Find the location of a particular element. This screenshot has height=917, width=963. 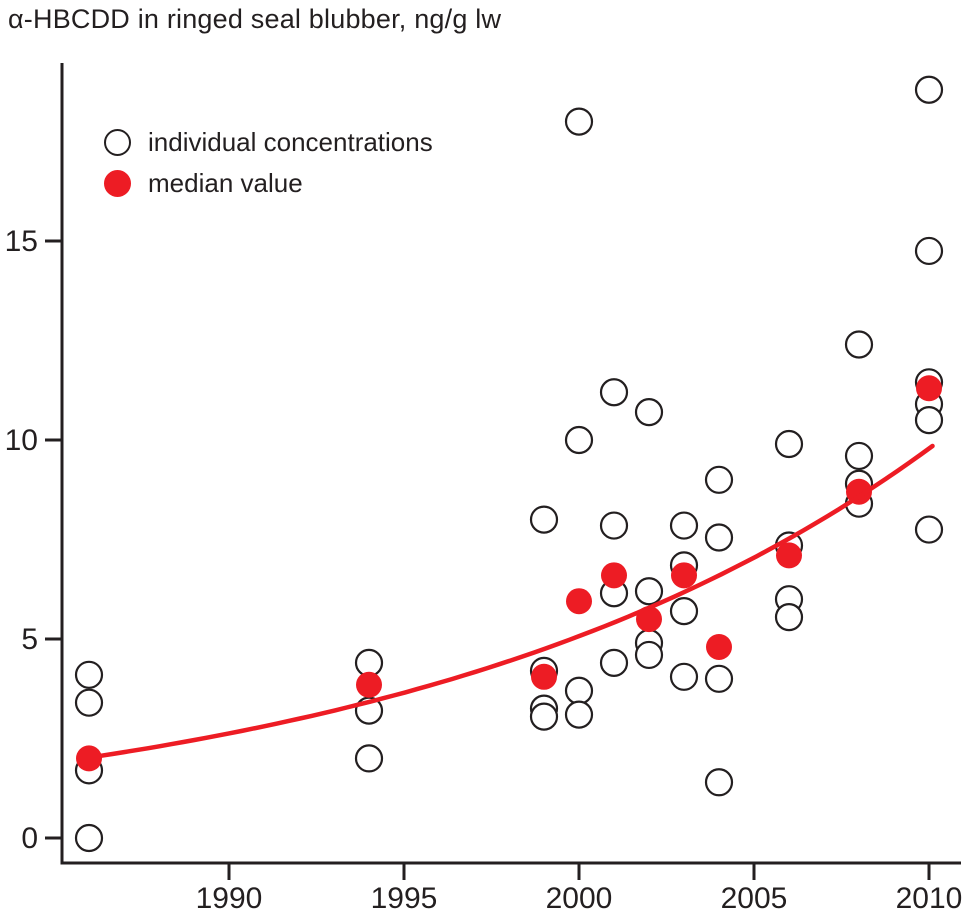

x-tick-label: 2000 is located at coordinates (579, 898).